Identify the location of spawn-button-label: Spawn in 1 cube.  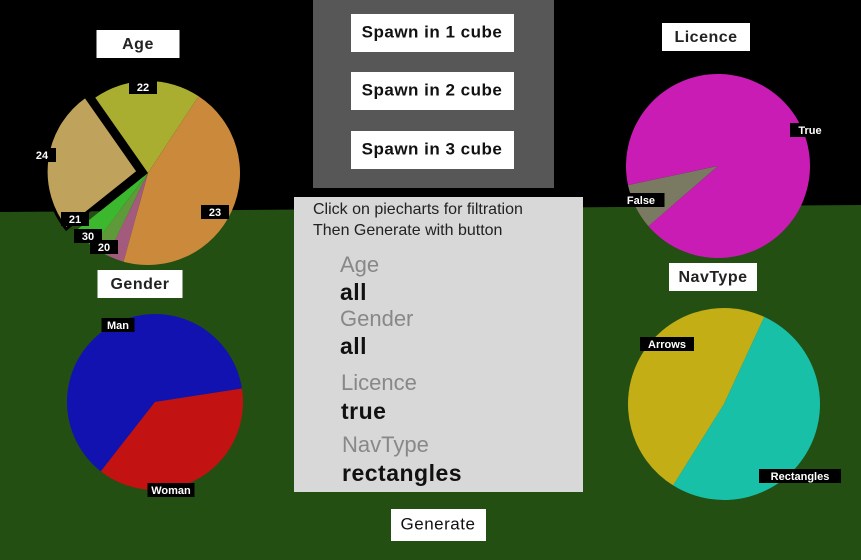
(432, 31).